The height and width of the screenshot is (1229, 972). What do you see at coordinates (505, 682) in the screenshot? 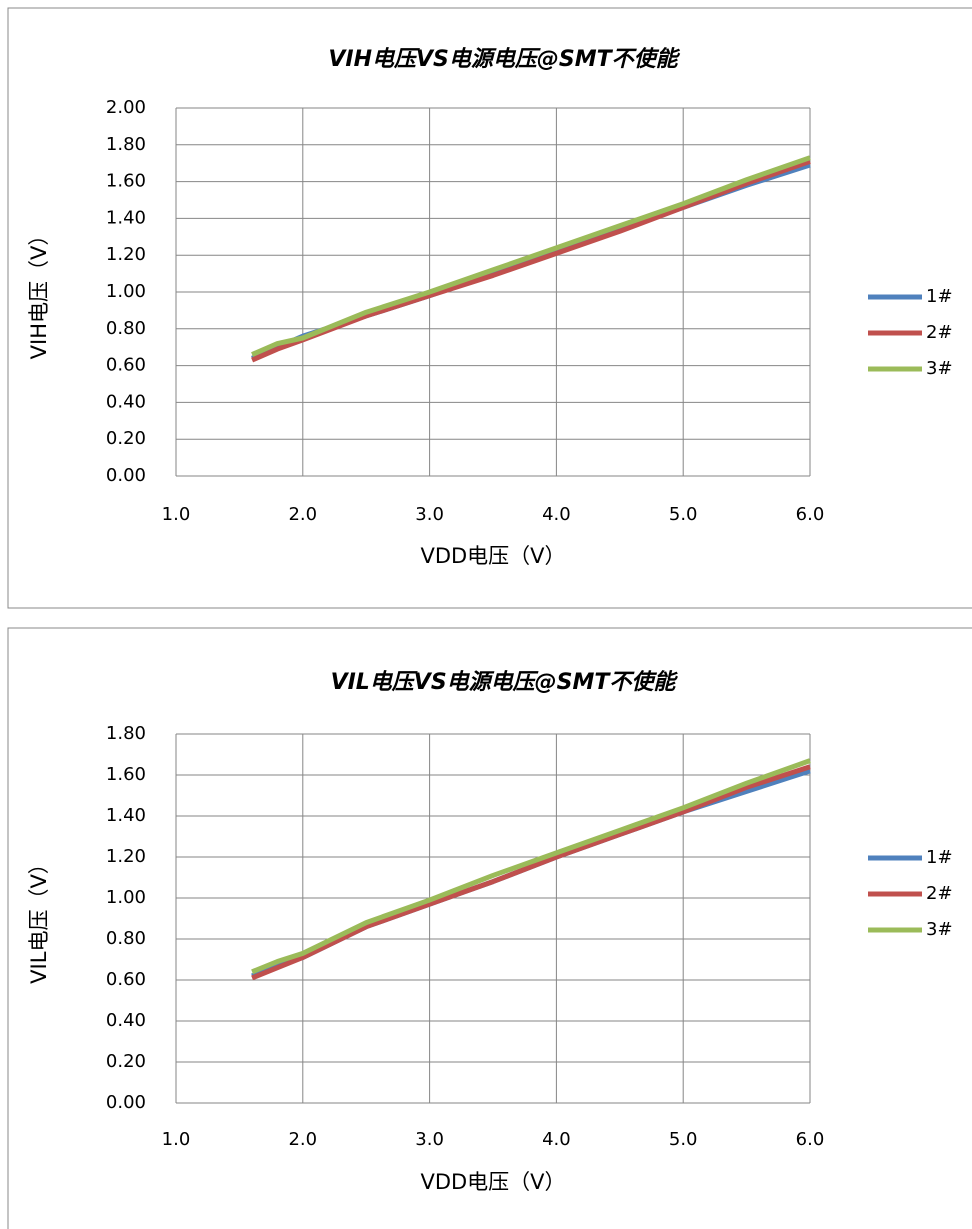
I see `chart-title: VIL电压VS电源电压@SMT不使能` at bounding box center [505, 682].